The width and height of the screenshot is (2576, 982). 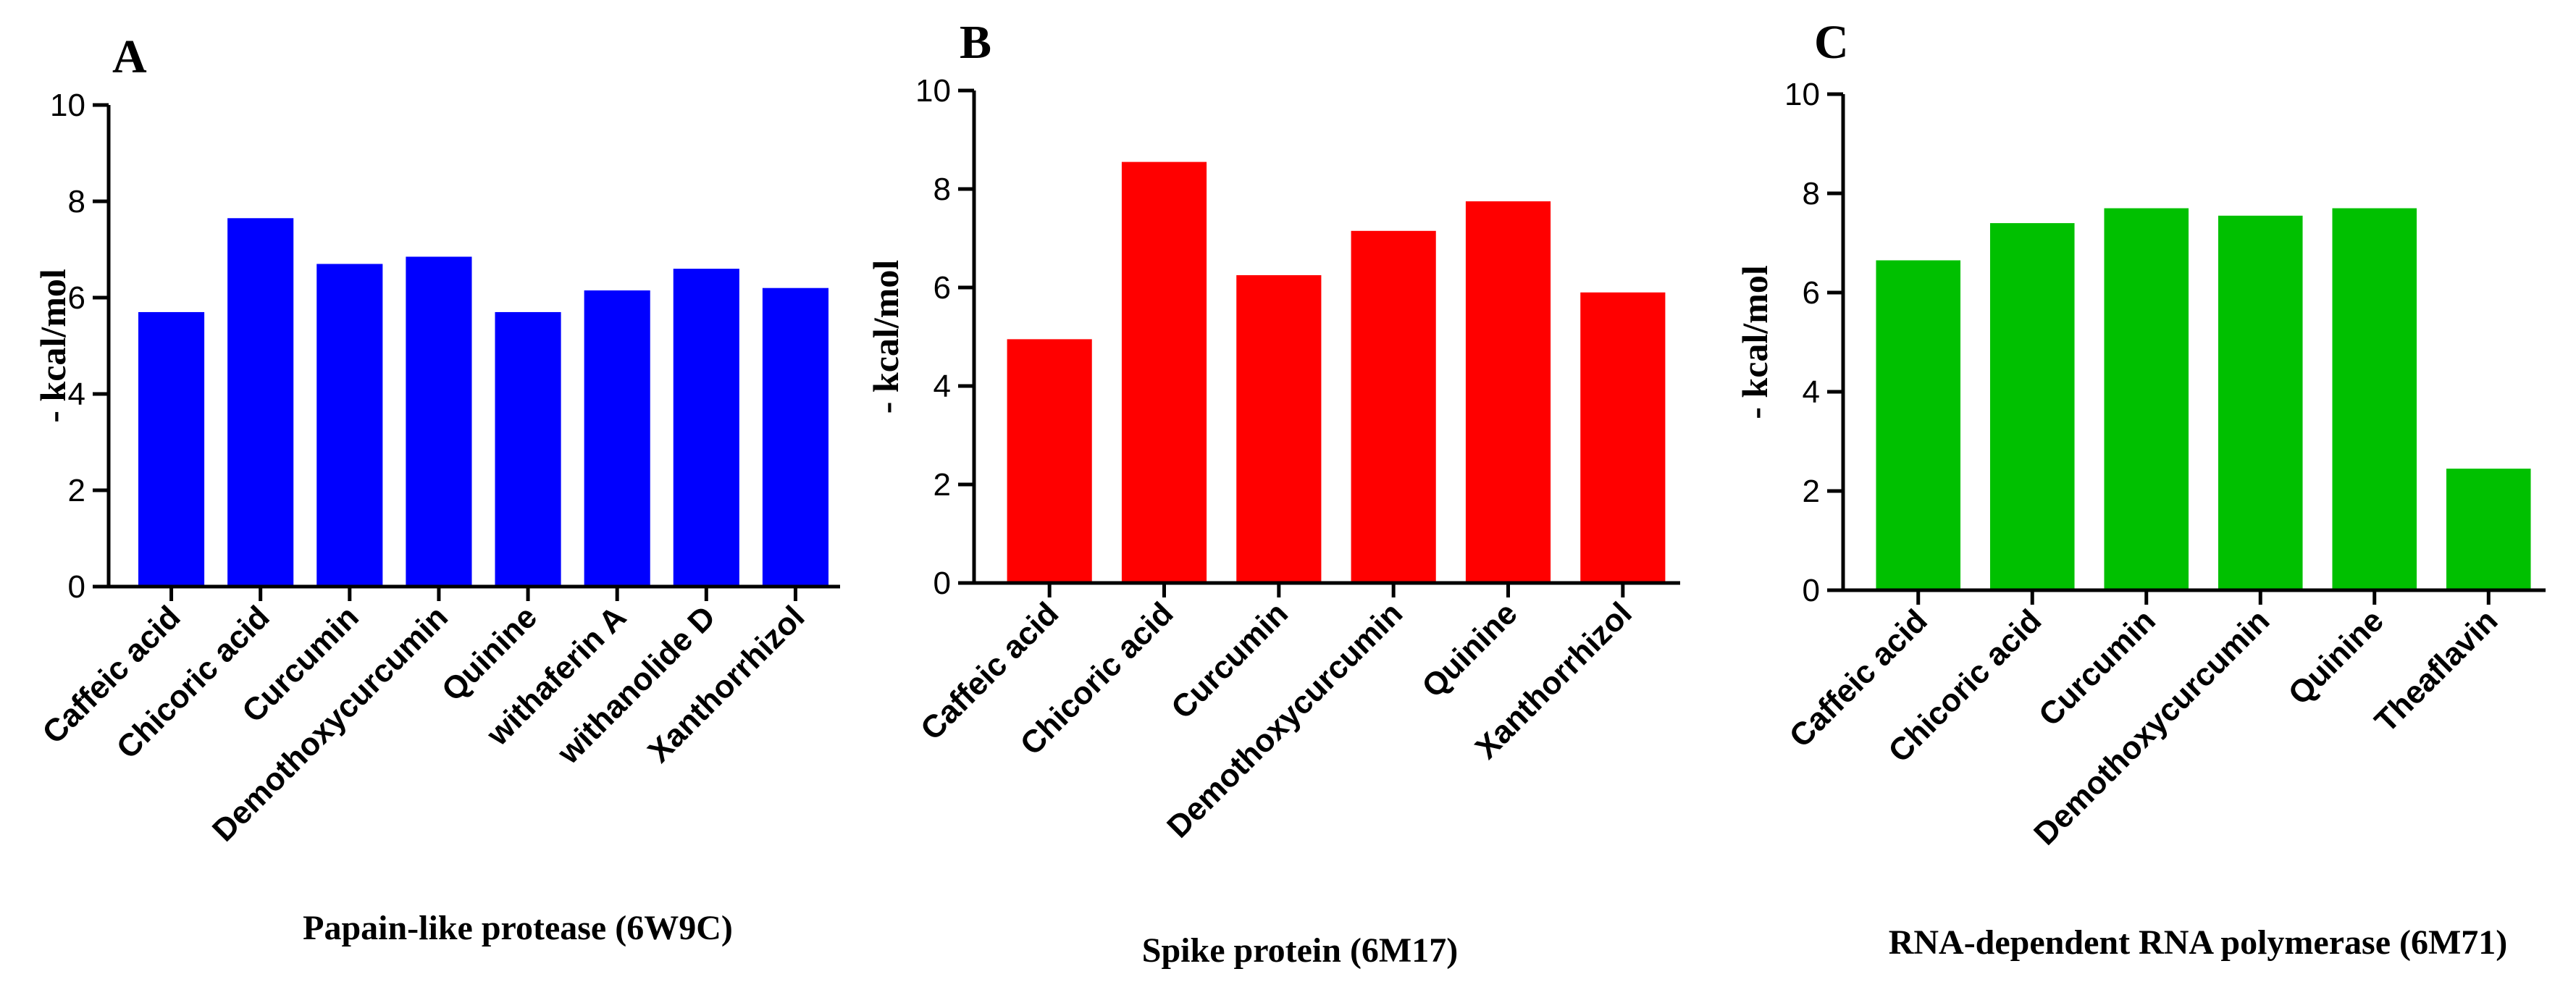 What do you see at coordinates (518, 928) in the screenshot?
I see `x-axis-title: Papain-like protease (6W9C)` at bounding box center [518, 928].